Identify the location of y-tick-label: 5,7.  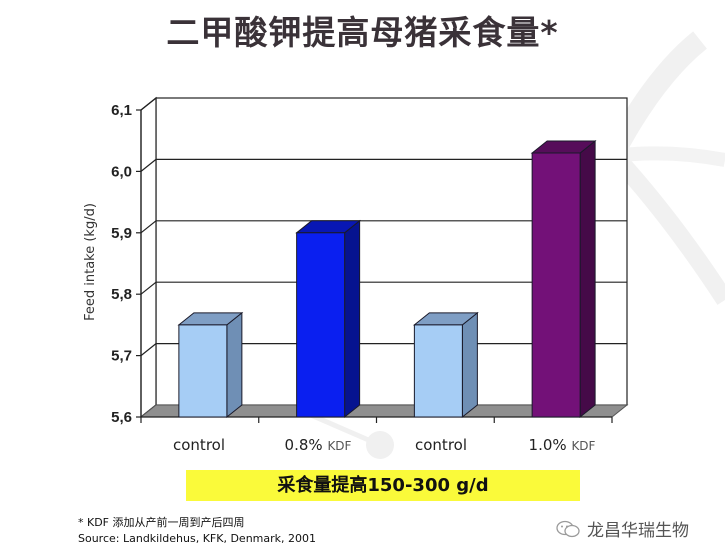
(121, 356).